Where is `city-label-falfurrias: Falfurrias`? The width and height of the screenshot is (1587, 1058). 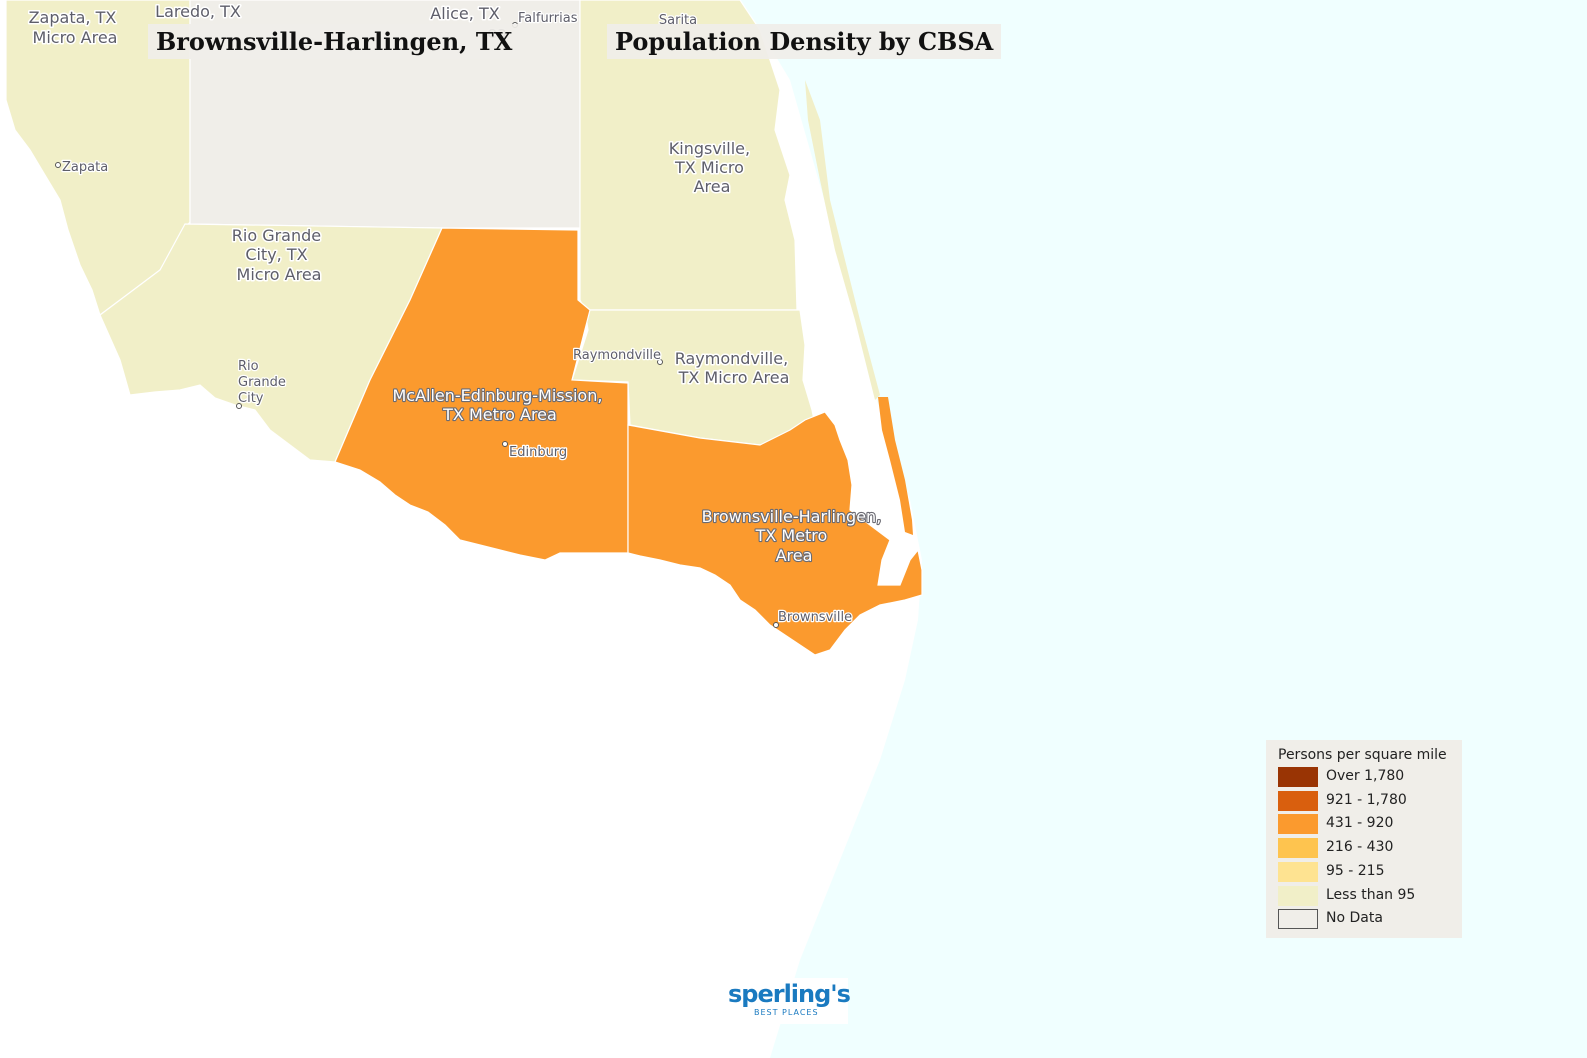 city-label-falfurrias: Falfurrias is located at coordinates (548, 18).